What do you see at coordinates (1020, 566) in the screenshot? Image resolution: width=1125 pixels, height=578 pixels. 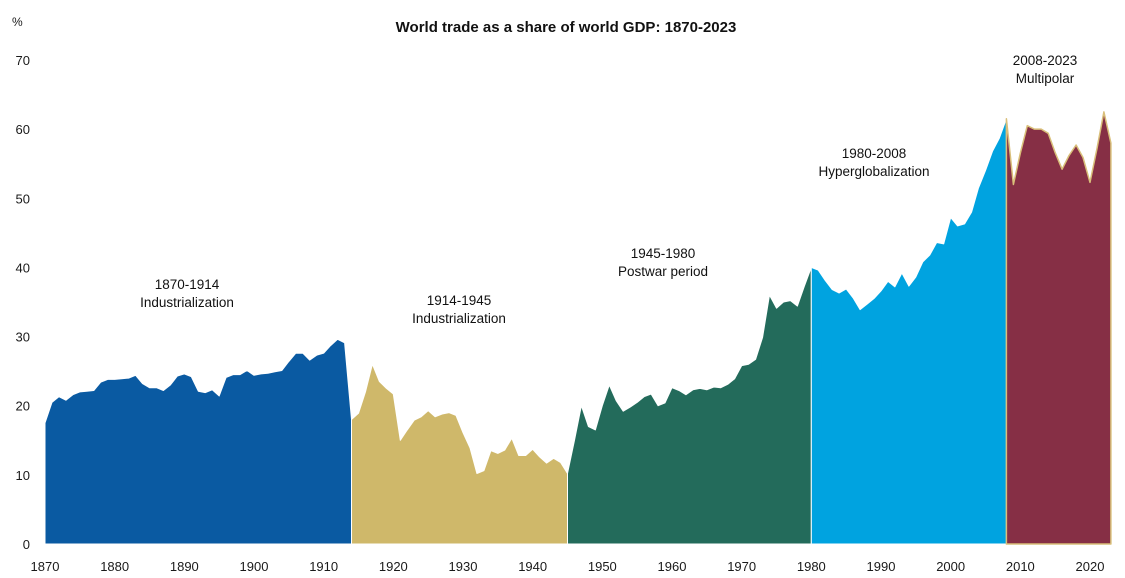 I see `x-tick-label: 2010` at bounding box center [1020, 566].